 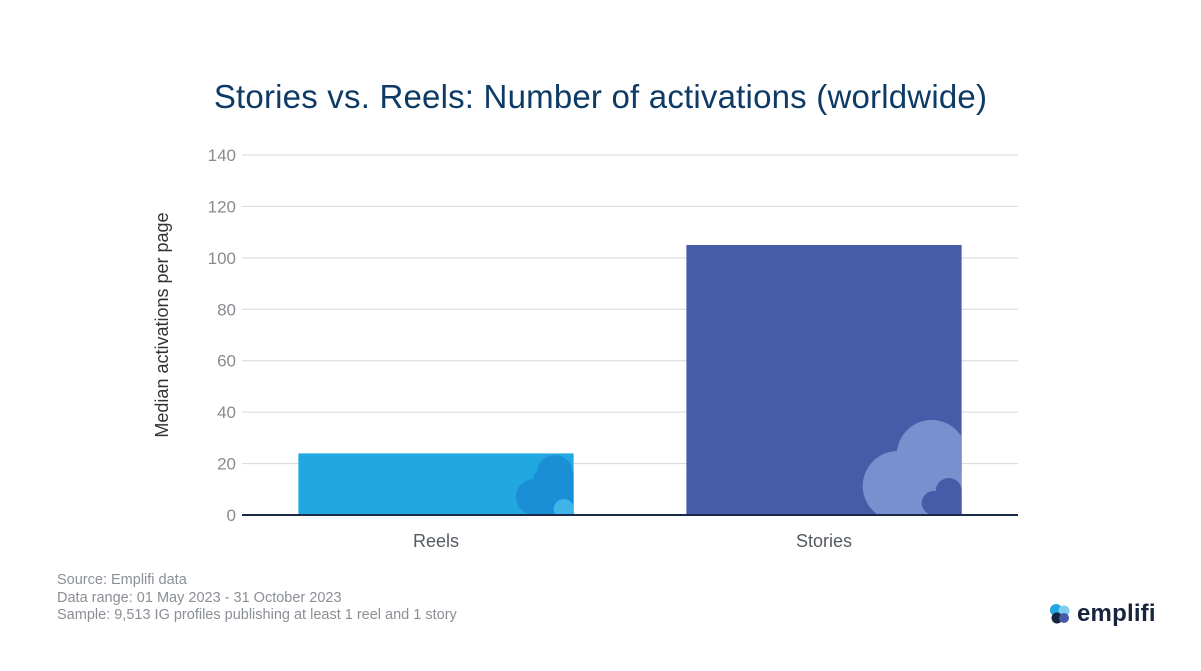 I want to click on y-tick-label: 100, so click(x=222, y=258).